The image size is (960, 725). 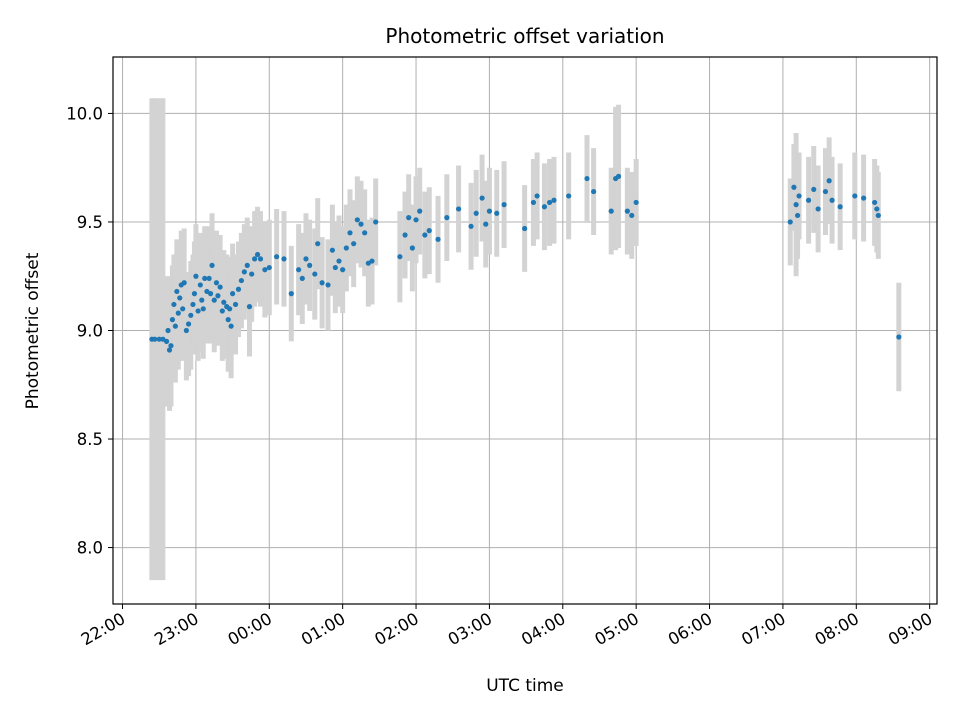 What do you see at coordinates (33, 330) in the screenshot?
I see `y-axis-label: Photometric offset` at bounding box center [33, 330].